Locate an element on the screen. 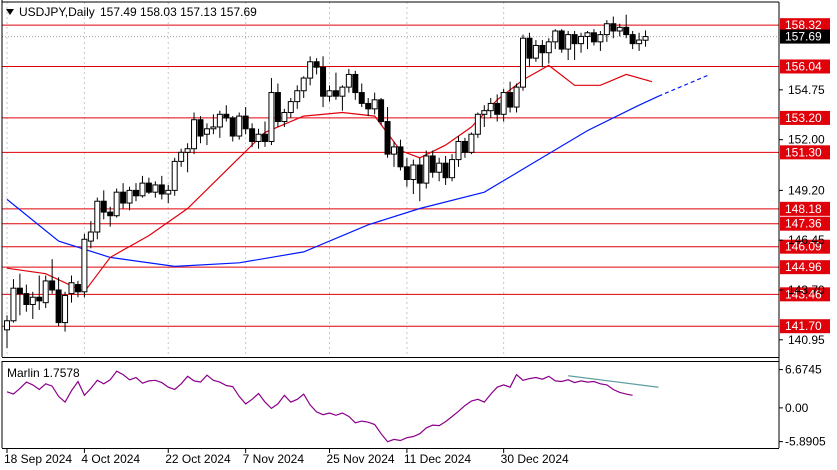 This screenshot has height=470, width=837. dropdown-triangle-icon is located at coordinates (10, 12).